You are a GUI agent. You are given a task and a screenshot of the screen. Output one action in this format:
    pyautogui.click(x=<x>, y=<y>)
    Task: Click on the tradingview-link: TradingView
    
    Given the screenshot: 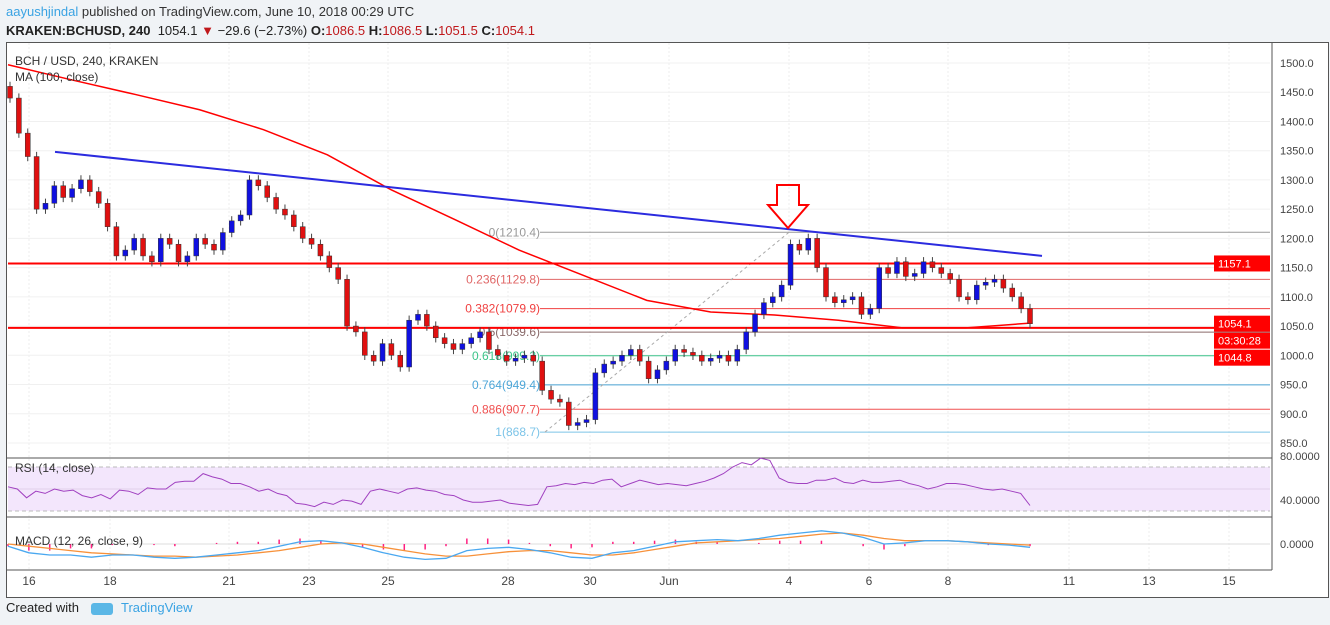 What is the action you would take?
    pyautogui.click(x=156, y=607)
    